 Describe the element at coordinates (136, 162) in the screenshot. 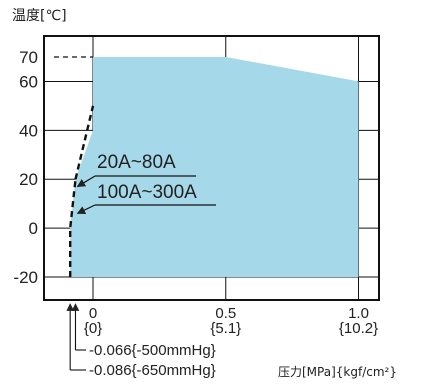

I see `annotation-label-1: 20A~80A` at that location.